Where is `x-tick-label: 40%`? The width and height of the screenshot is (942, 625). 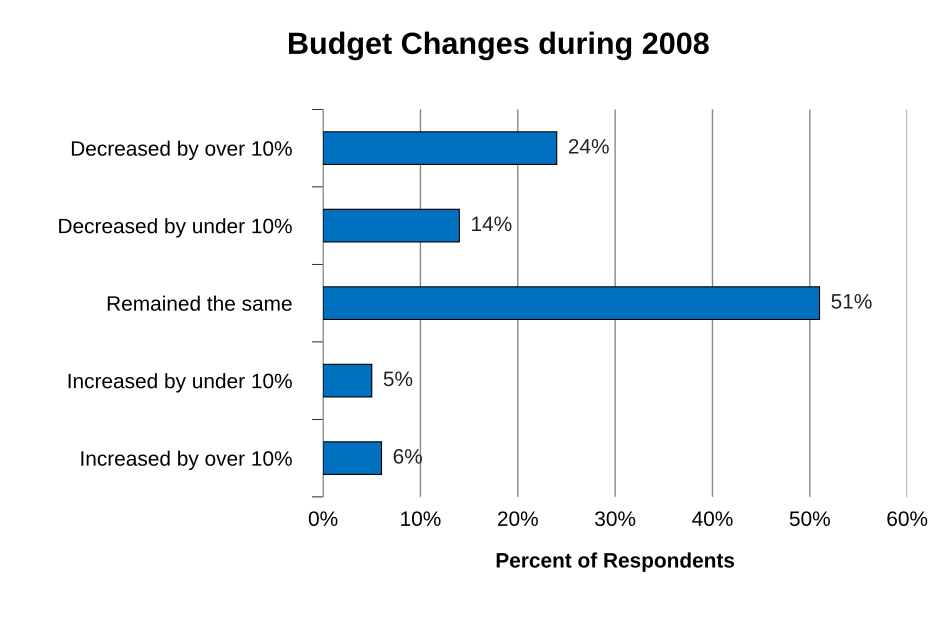 x-tick-label: 40% is located at coordinates (712, 518).